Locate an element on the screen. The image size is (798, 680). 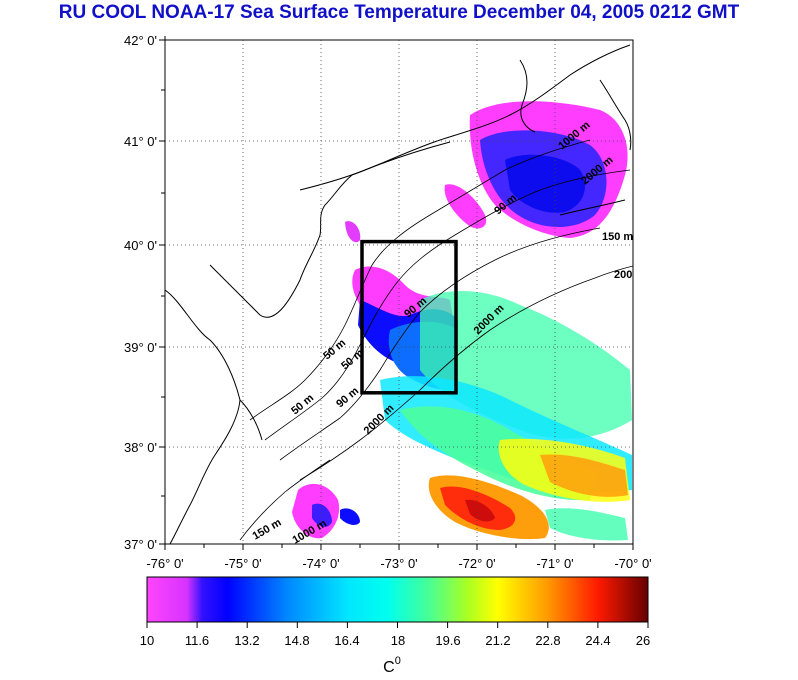
colorbar-tick-label: 11.6 is located at coordinates (197, 640).